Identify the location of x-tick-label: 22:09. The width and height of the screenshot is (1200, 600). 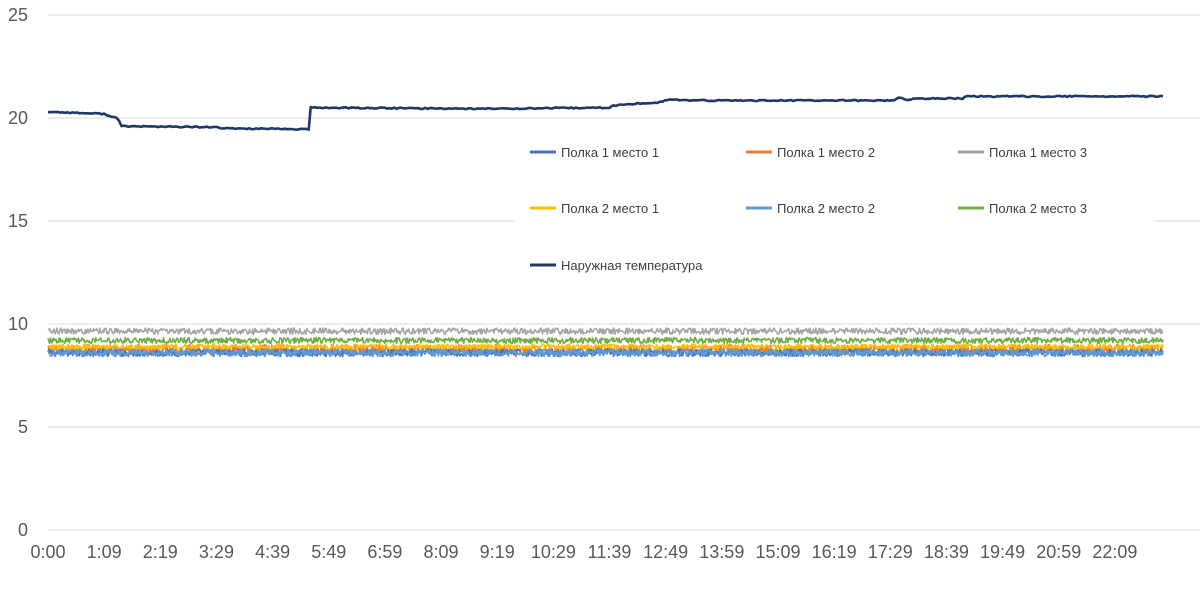
(1114, 552).